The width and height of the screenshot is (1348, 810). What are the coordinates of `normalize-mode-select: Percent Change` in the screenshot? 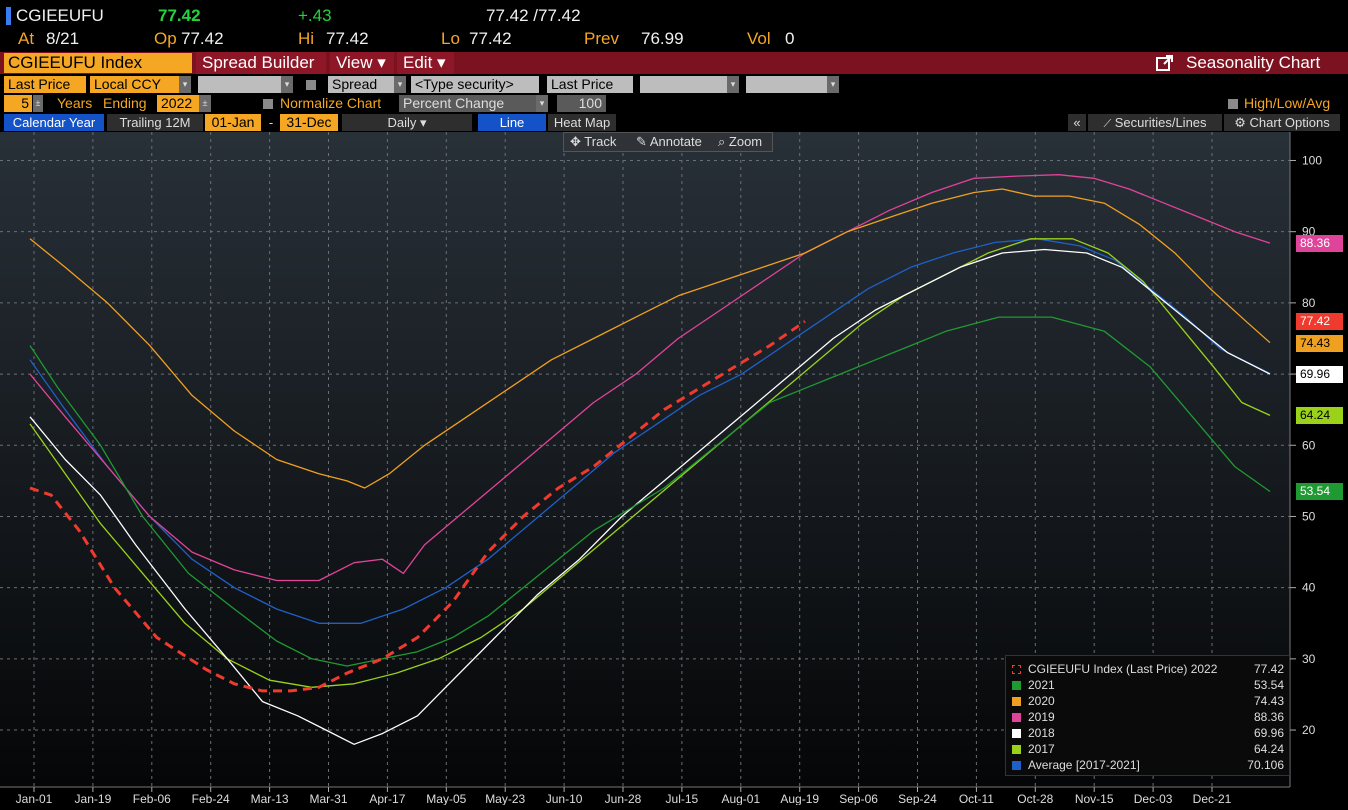 It's located at (467, 103).